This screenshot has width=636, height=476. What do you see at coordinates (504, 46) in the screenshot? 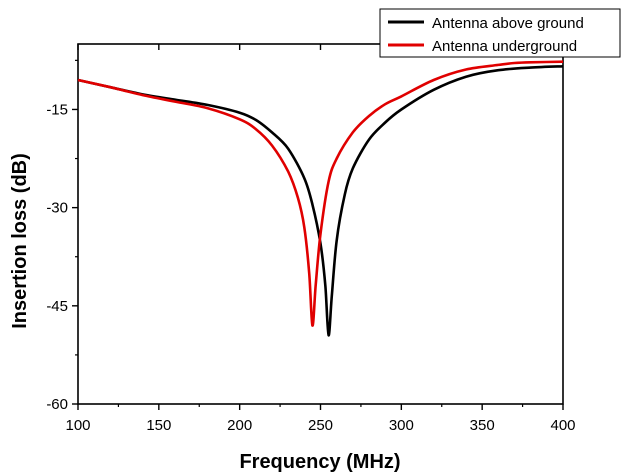
I see `legend-label-underground: Antenna underground` at bounding box center [504, 46].